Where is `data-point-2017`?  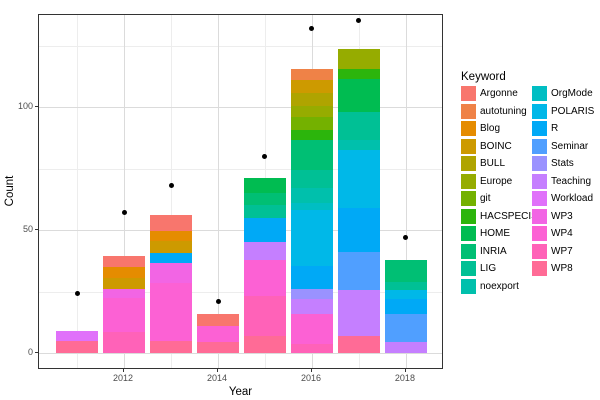 data-point-2017 is located at coordinates (359, 21).